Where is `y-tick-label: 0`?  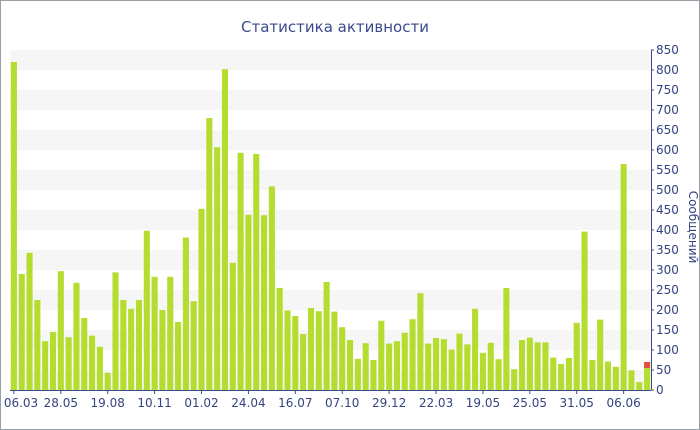 y-tick-label: 0 is located at coordinates (660, 390).